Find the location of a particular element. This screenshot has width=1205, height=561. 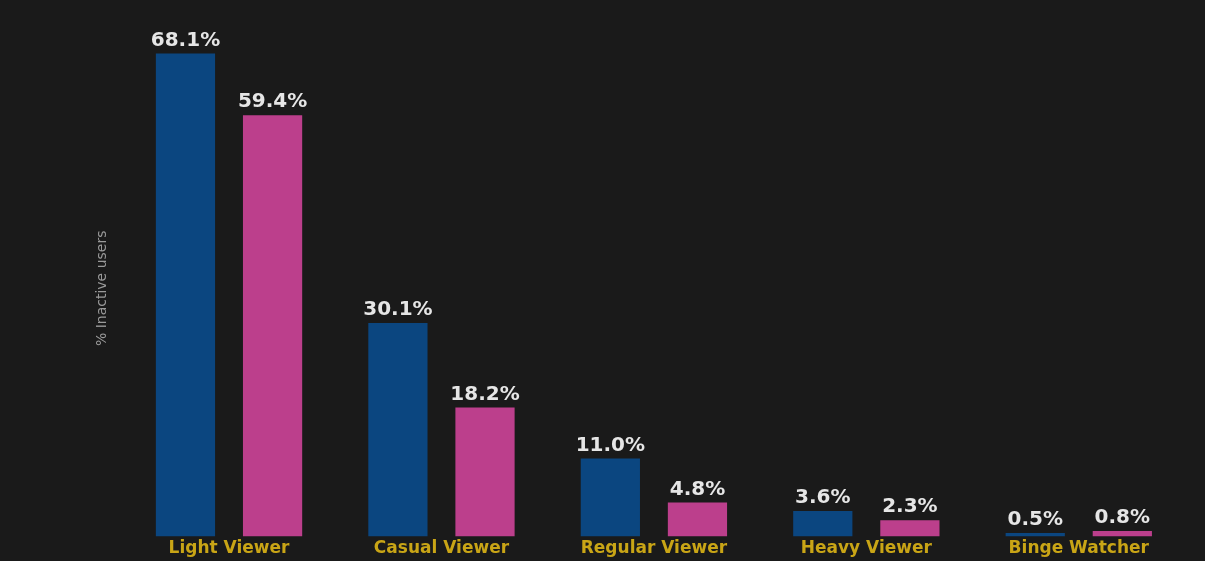

data-label: 18.2% is located at coordinates (485, 392).